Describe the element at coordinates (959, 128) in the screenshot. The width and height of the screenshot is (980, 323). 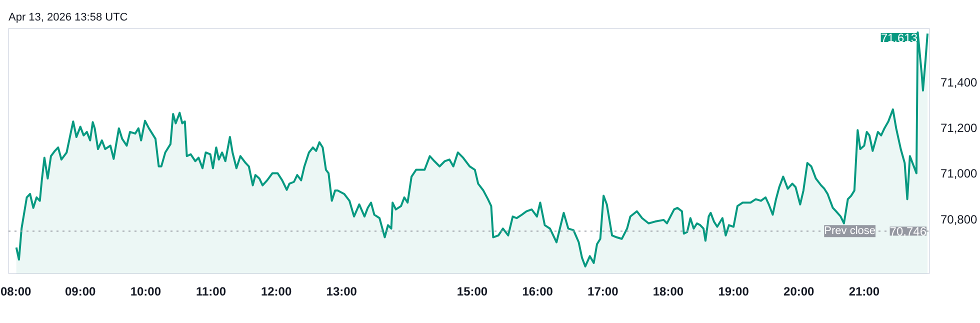
I see `y-tick-label: 71,200` at that location.